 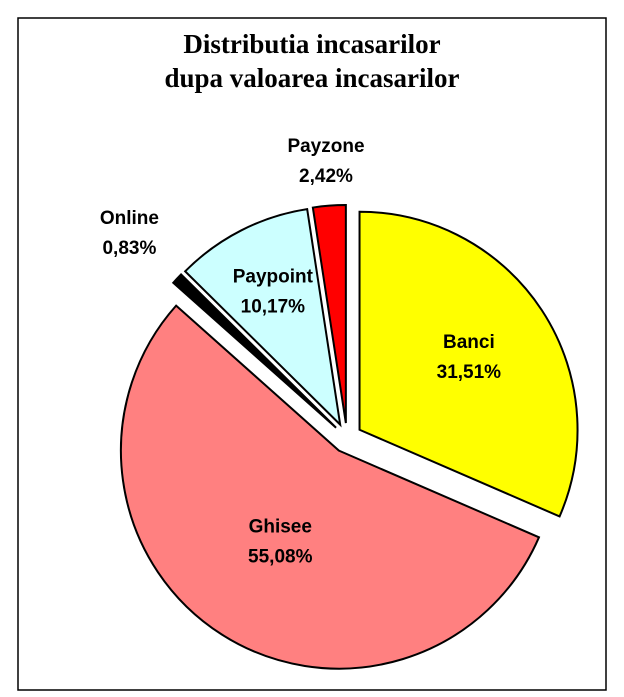 I want to click on slice-value: 55,08%, so click(x=280, y=557).